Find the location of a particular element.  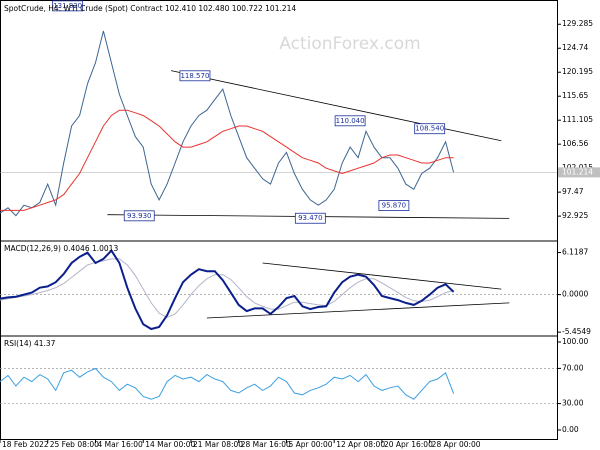

annotation-label: 95.870 is located at coordinates (394, 206).